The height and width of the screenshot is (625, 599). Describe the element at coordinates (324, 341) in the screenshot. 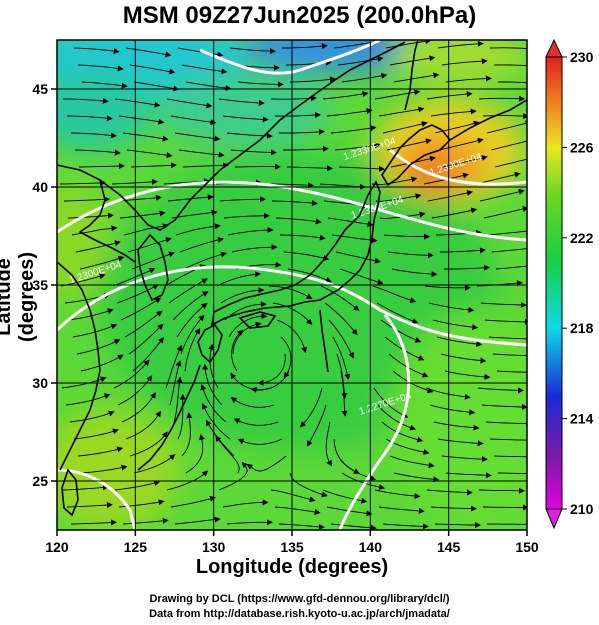

I see `coastline-izu` at that location.